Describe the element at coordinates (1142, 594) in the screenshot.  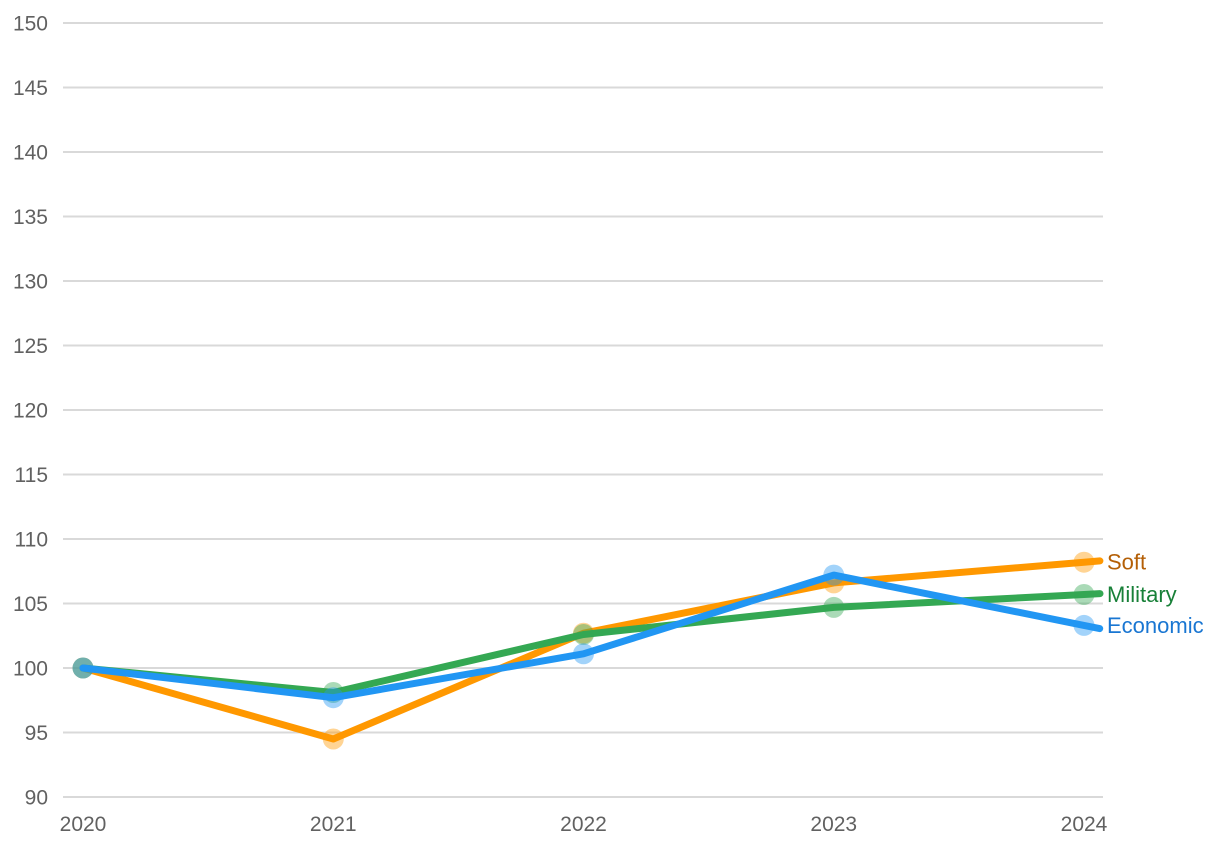
I see `series-label-military: Military` at that location.